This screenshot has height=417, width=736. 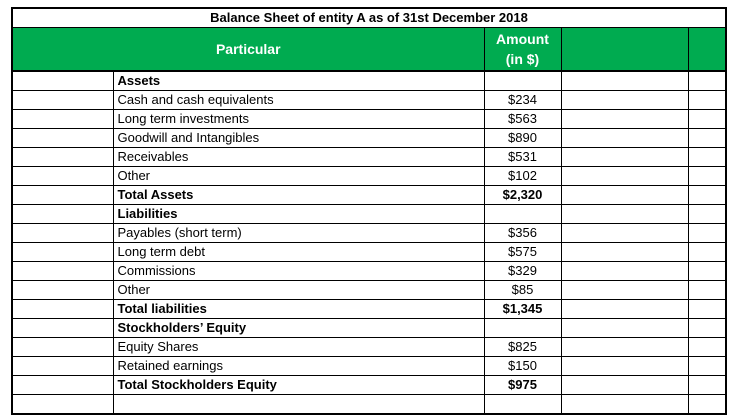 What do you see at coordinates (298, 309) in the screenshot?
I see `row-label-cell: Total liabilities` at bounding box center [298, 309].